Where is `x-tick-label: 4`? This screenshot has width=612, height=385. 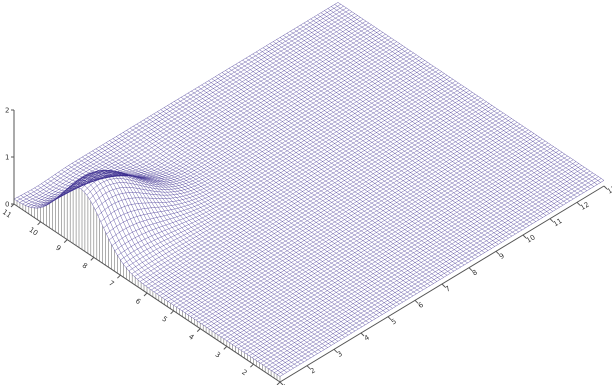 x-tick-label: 4 is located at coordinates (367, 337).